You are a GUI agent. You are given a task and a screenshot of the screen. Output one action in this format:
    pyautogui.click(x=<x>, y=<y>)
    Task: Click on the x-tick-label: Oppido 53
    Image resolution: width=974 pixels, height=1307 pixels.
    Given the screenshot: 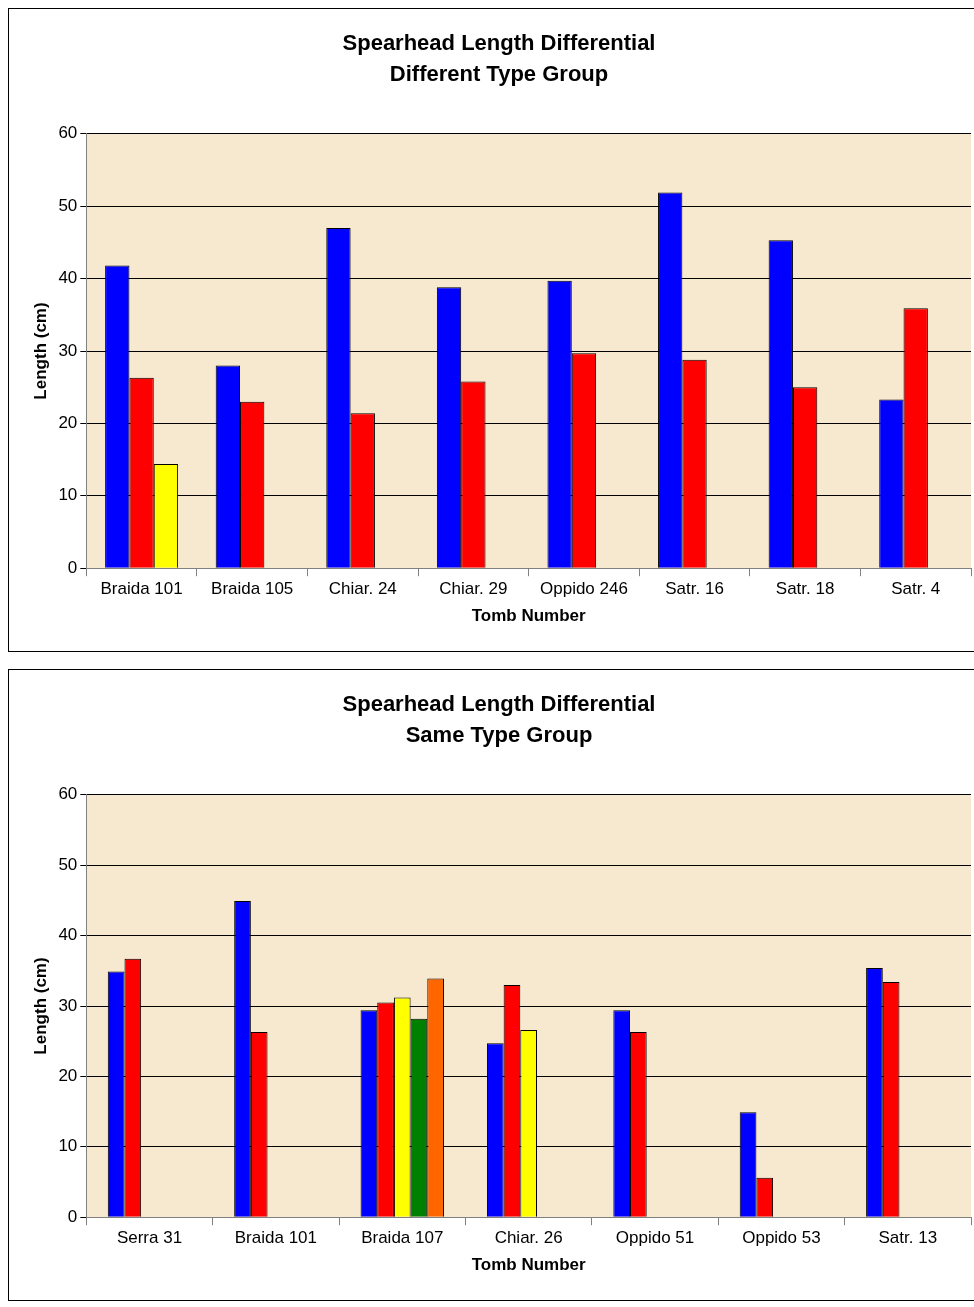 What is the action you would take?
    pyautogui.click(x=781, y=1238)
    